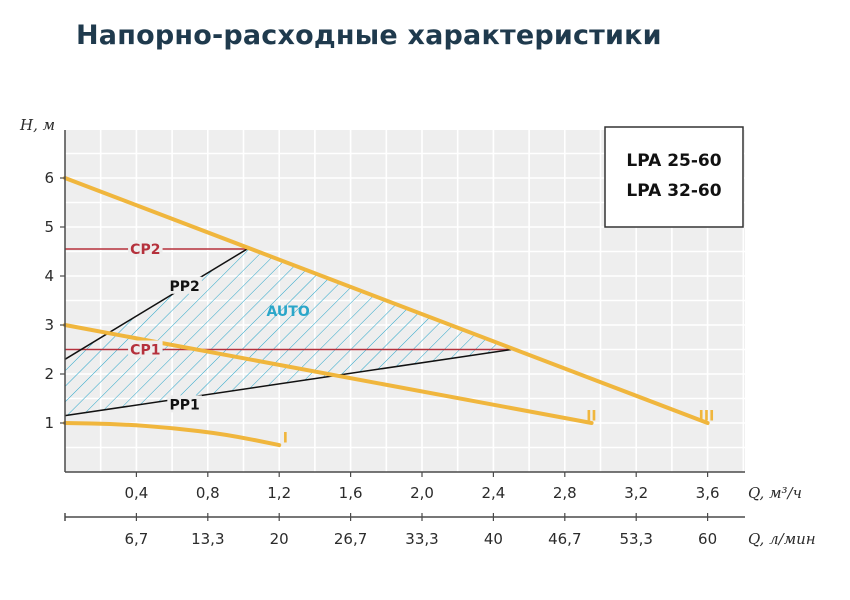 This screenshot has height=600, width=850. Describe the element at coordinates (279, 539) in the screenshot. I see `x2-tick-label: 20` at that location.